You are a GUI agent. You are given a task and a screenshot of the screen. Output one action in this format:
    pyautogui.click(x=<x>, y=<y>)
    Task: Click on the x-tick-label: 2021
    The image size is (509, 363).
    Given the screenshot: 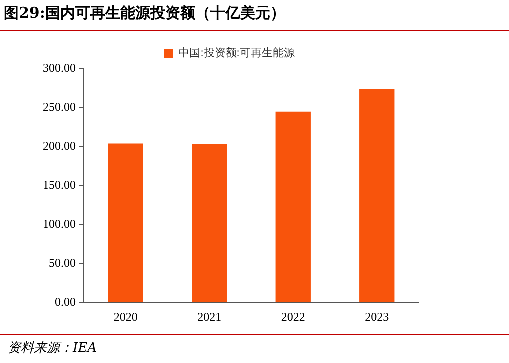 What is the action you would take?
    pyautogui.click(x=210, y=317)
    